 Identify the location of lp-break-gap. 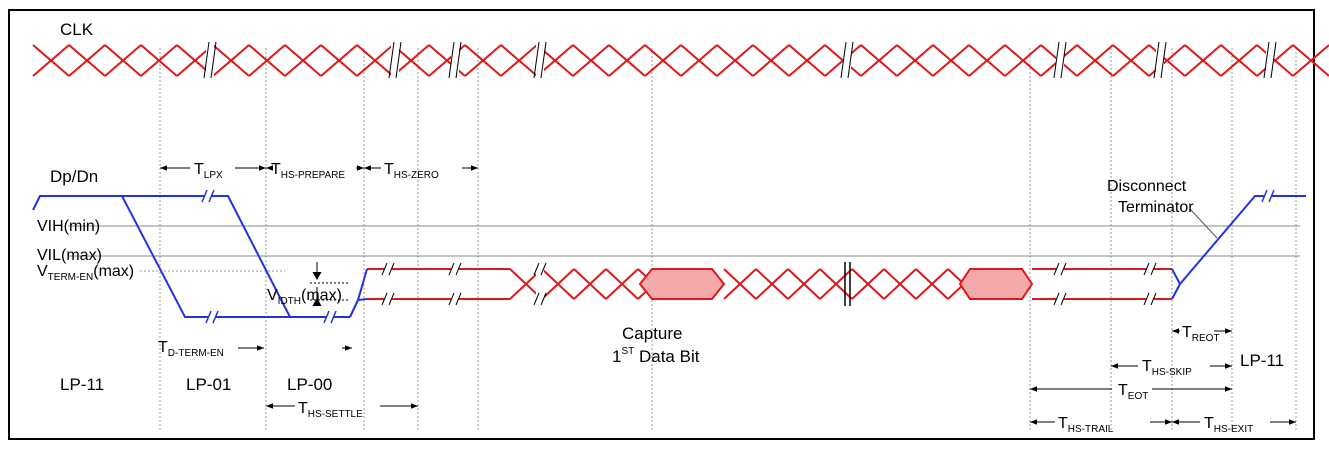
(208, 196).